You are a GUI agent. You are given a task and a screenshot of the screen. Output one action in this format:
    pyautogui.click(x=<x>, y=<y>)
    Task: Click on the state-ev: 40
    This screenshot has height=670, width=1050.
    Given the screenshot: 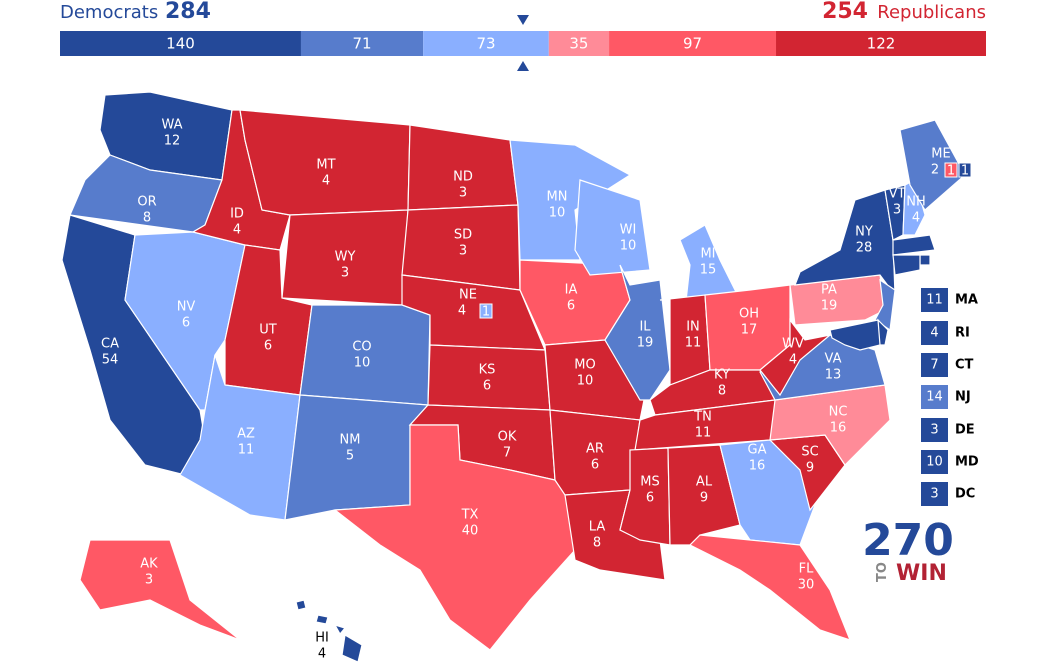 What is the action you would take?
    pyautogui.click(x=470, y=531)
    